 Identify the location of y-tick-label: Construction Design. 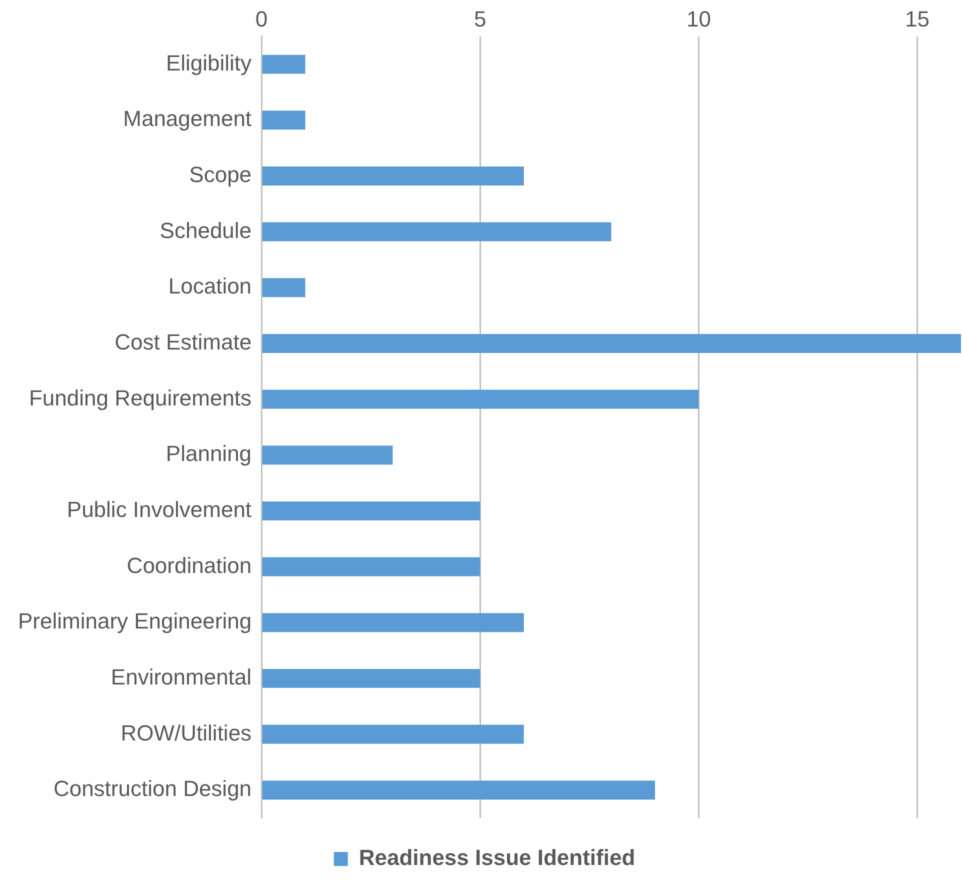
(152, 789).